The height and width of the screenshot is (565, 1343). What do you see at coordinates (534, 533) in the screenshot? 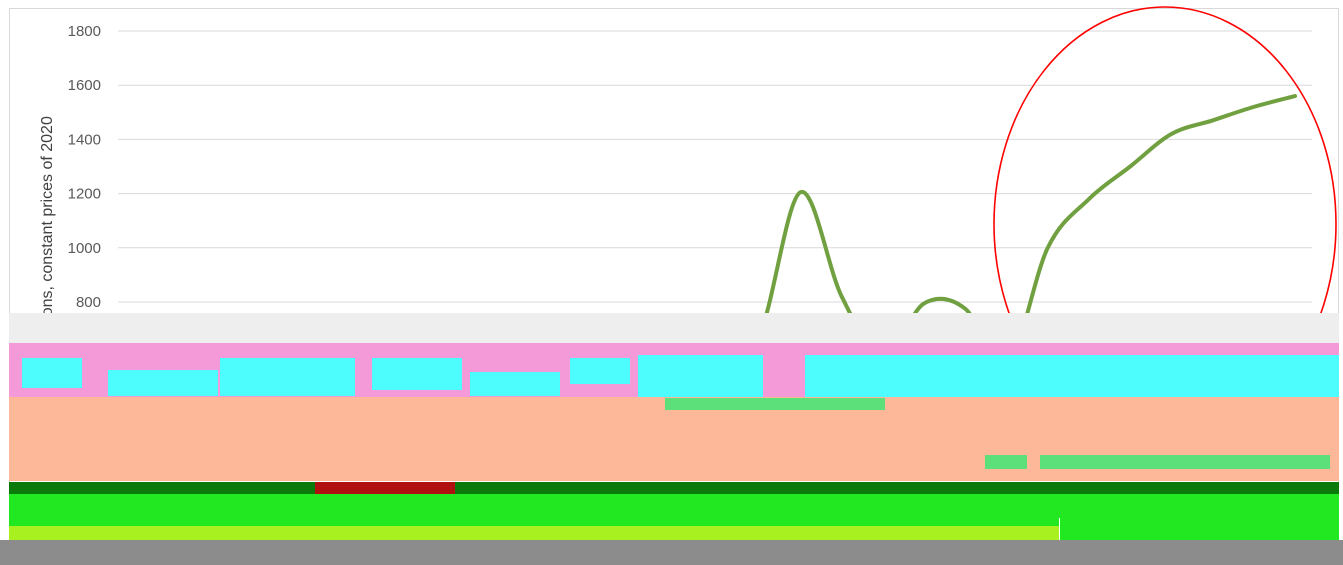
I see `glitch-lime-band` at bounding box center [534, 533].